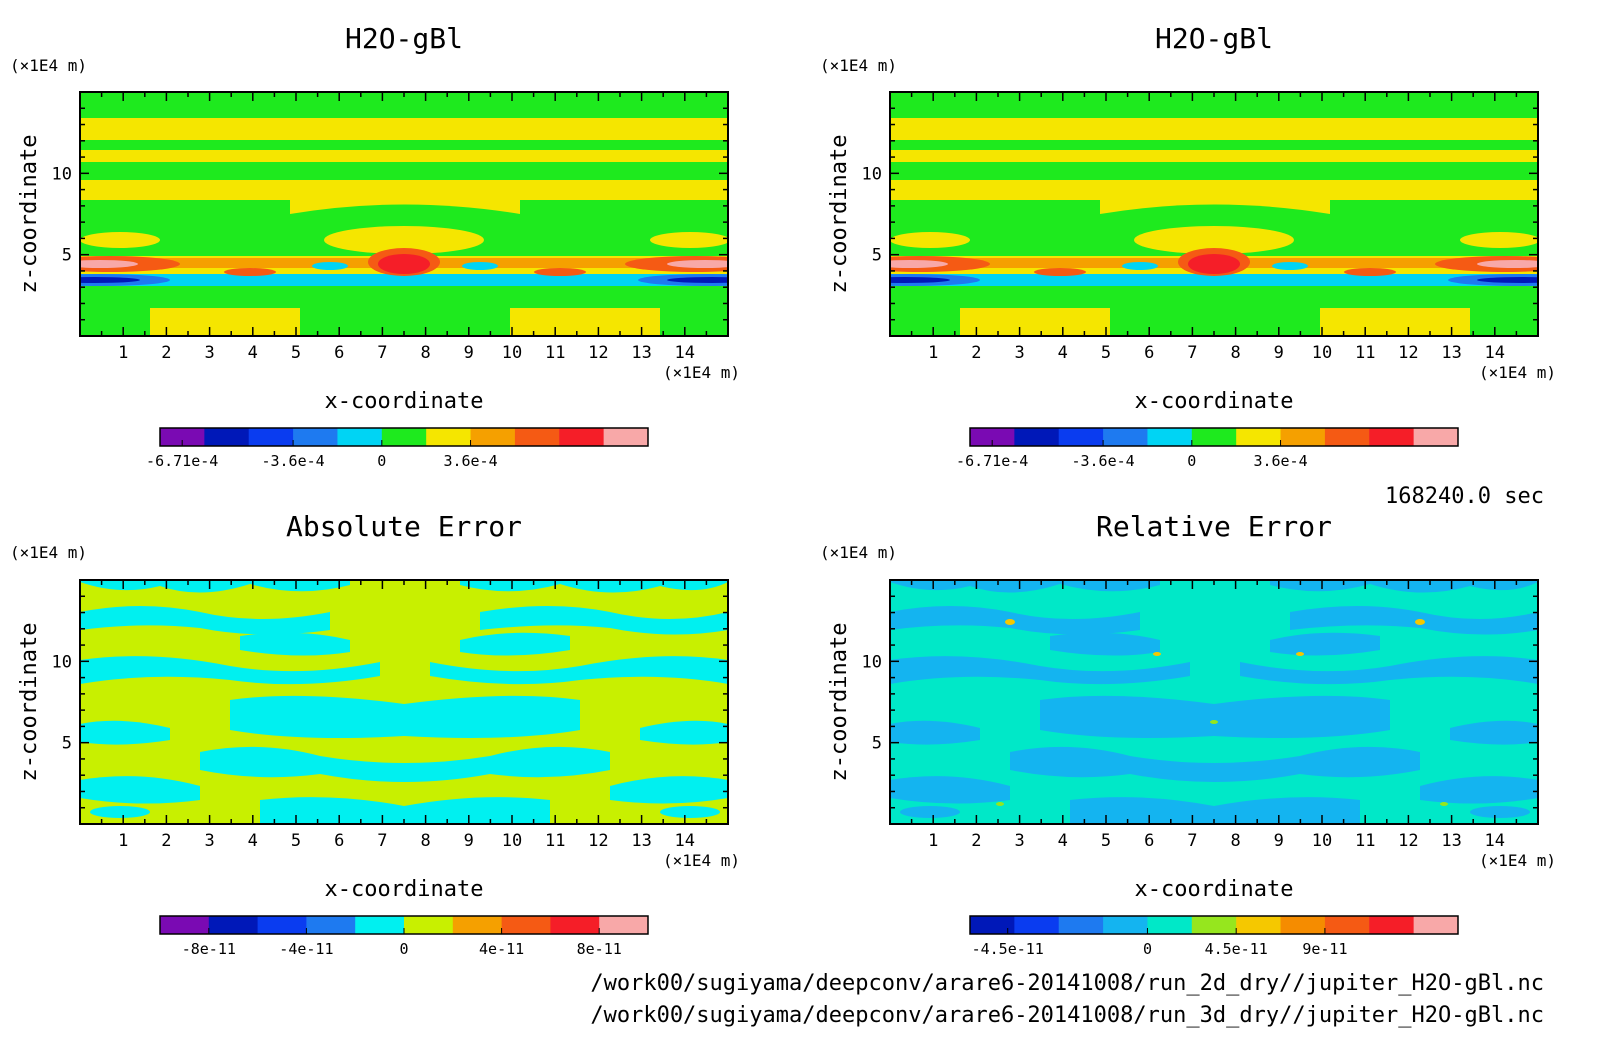  I want to click on colorbar-label: 4.5e-11, so click(1236, 949).